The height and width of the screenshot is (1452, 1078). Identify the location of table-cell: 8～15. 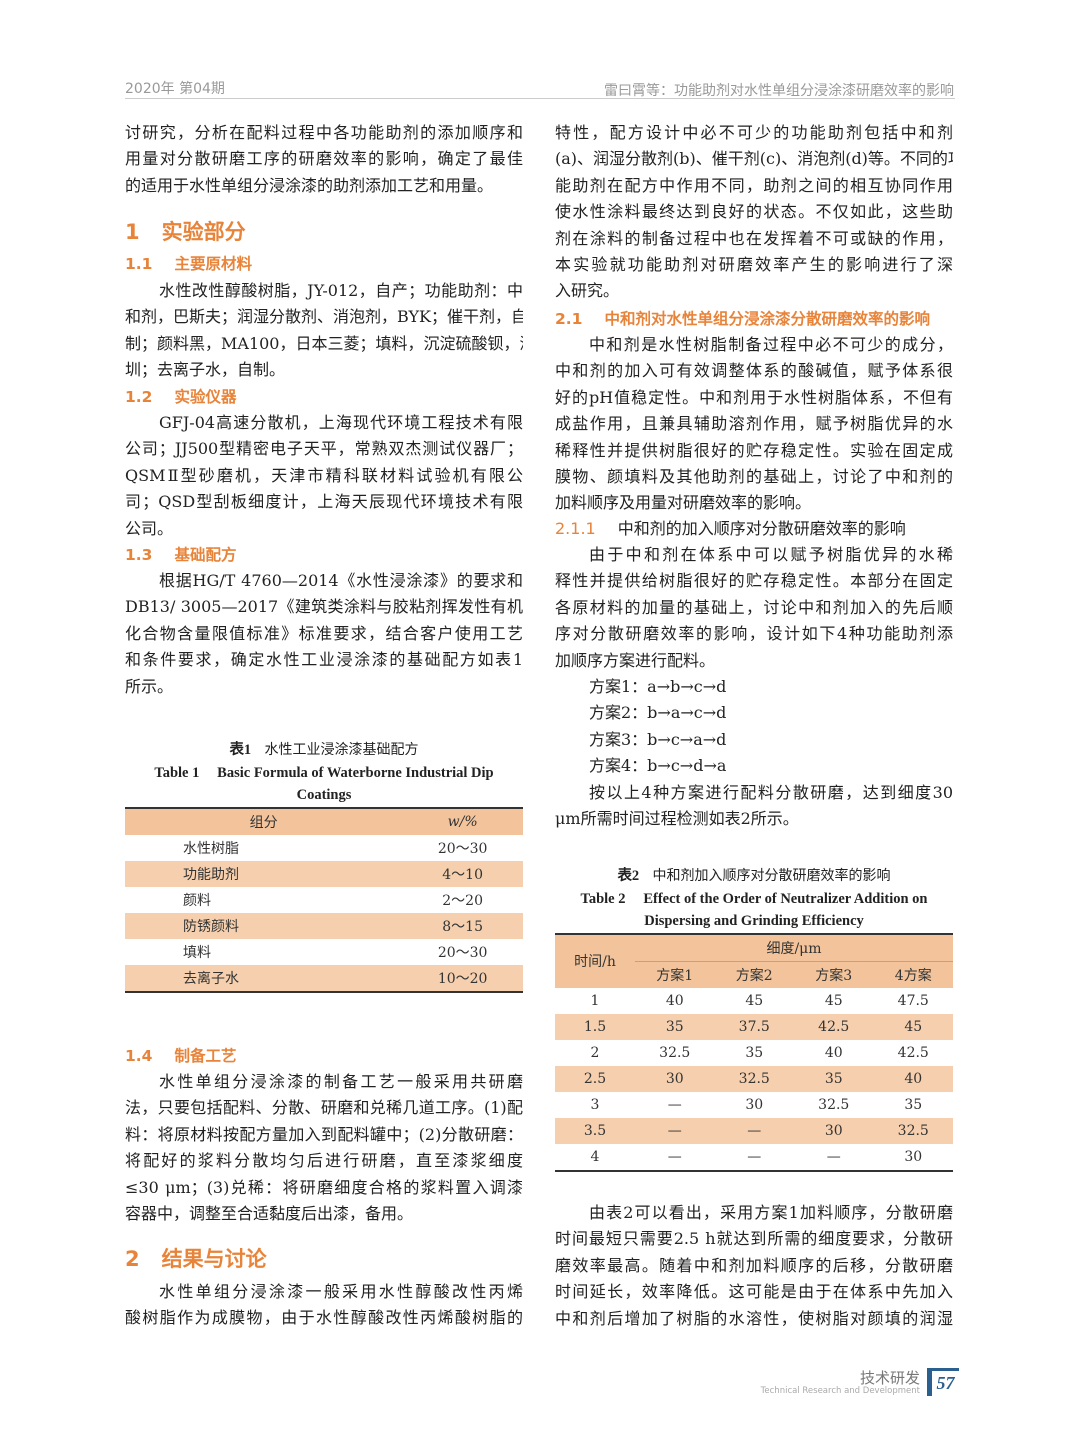
(462, 926).